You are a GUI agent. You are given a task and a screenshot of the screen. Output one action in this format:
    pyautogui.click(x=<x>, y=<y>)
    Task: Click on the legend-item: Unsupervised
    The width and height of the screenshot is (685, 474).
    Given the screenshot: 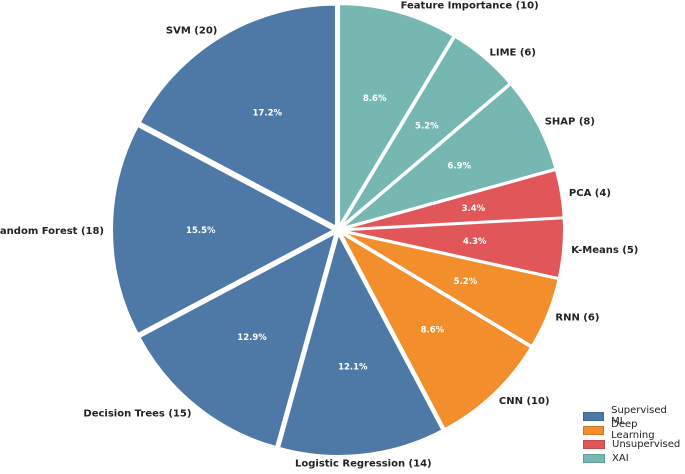 What is the action you would take?
    pyautogui.click(x=632, y=444)
    